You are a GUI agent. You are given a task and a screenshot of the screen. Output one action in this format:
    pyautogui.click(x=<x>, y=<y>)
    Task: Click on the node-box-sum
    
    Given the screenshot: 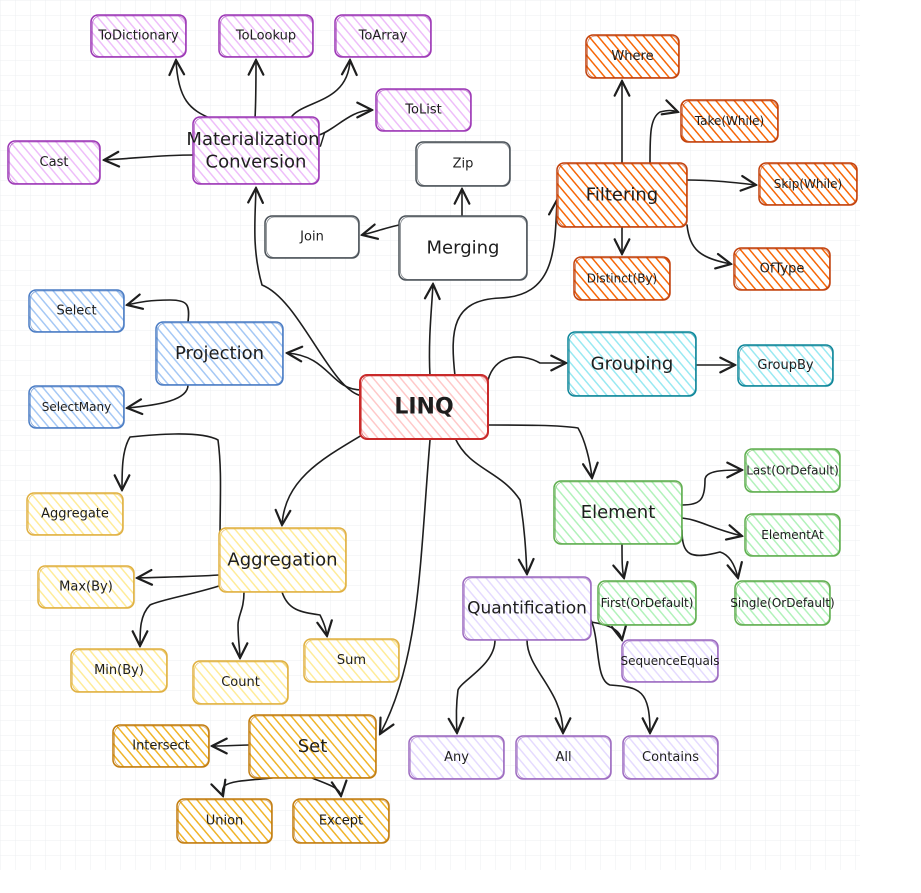 What is the action you would take?
    pyautogui.click(x=351, y=660)
    